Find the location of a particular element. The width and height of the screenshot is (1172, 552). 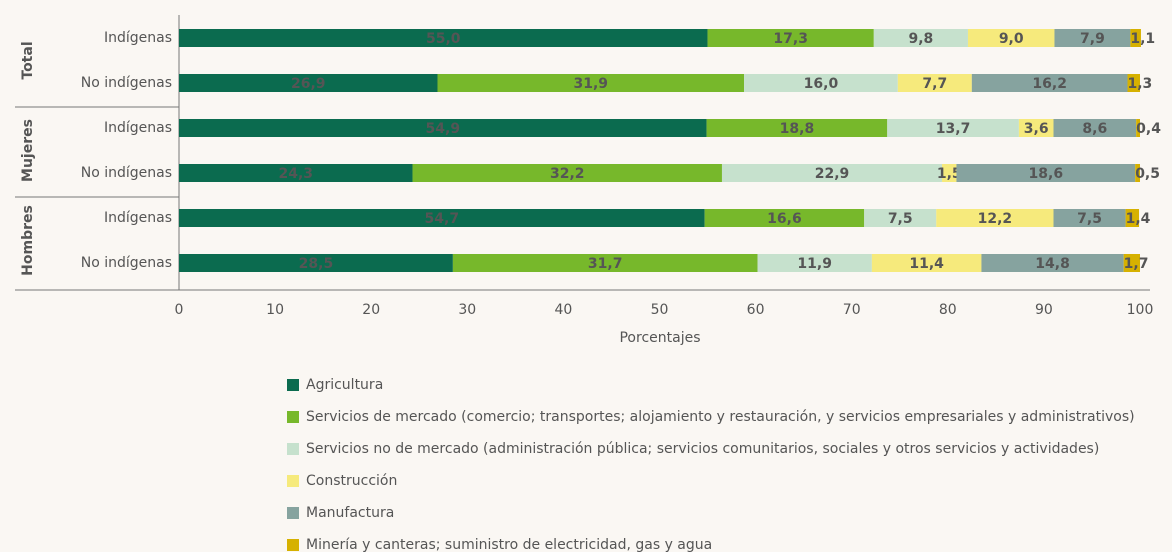

value-label: 13,7 is located at coordinates (953, 129).